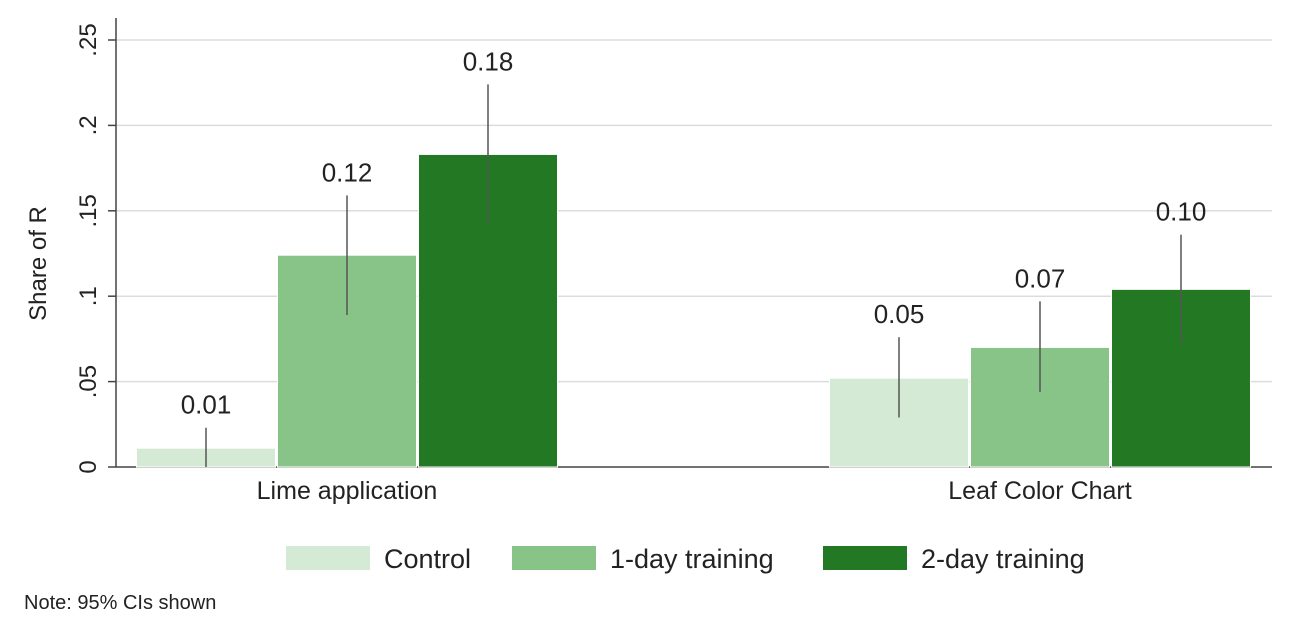 The width and height of the screenshot is (1290, 636). I want to click on chart-note: Note: 95% CIs shown, so click(120, 603).